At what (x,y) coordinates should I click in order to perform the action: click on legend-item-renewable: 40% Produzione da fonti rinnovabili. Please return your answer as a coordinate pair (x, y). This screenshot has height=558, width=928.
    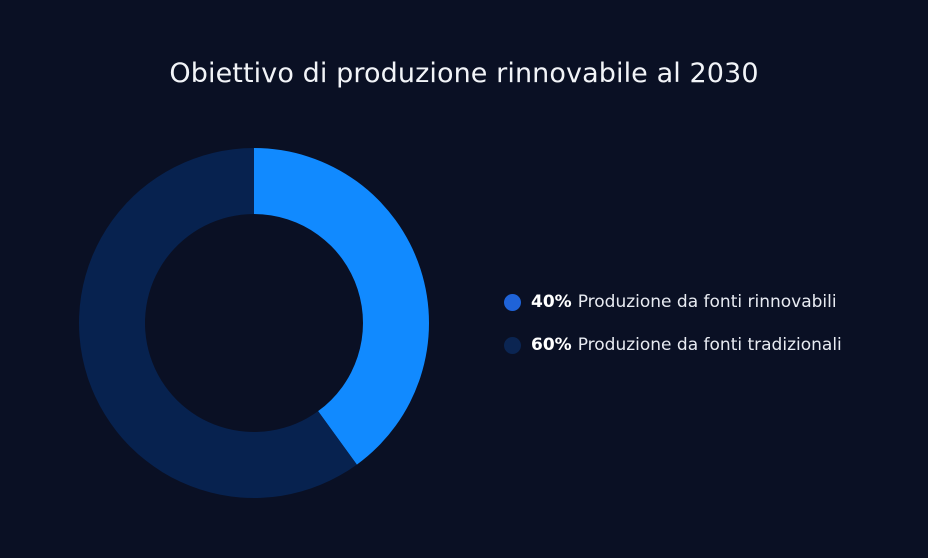
    Looking at the image, I should click on (673, 302).